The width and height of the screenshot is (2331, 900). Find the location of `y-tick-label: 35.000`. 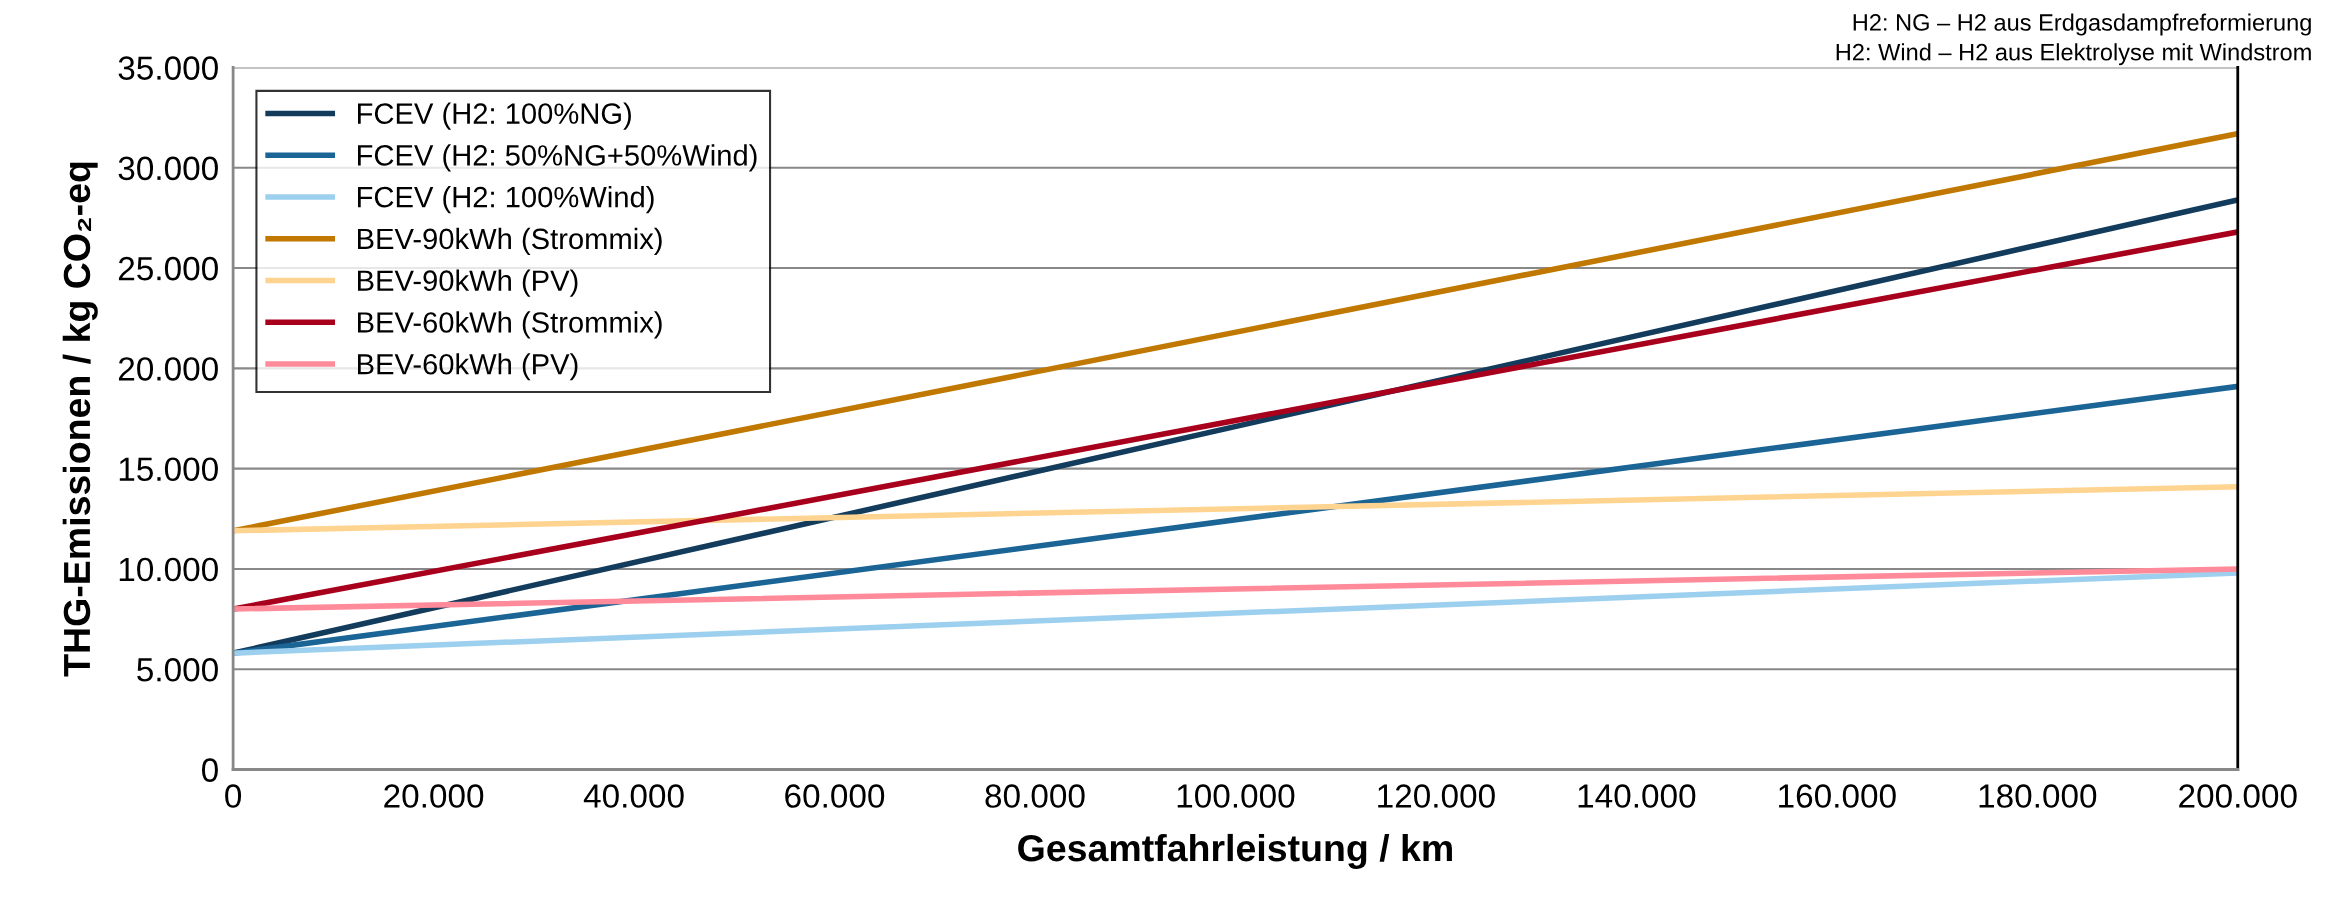

y-tick-label: 35.000 is located at coordinates (168, 68).